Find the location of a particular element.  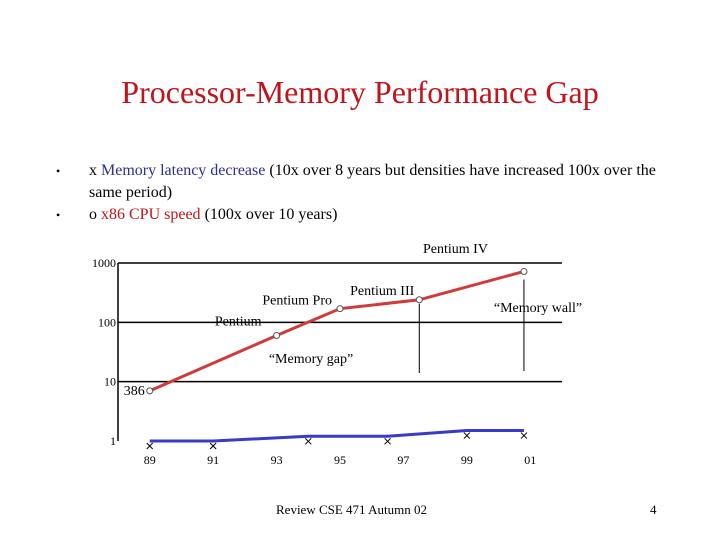

y-tick-label: 10 is located at coordinates (110, 382).